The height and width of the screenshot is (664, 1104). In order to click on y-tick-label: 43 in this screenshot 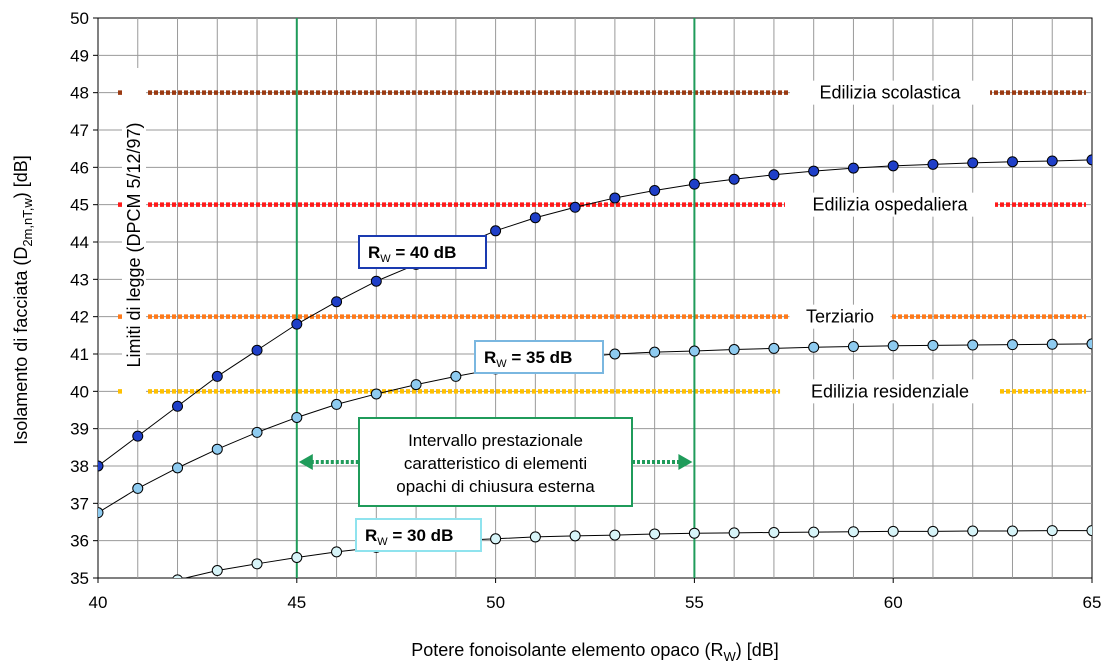, I will do `click(79, 279)`.